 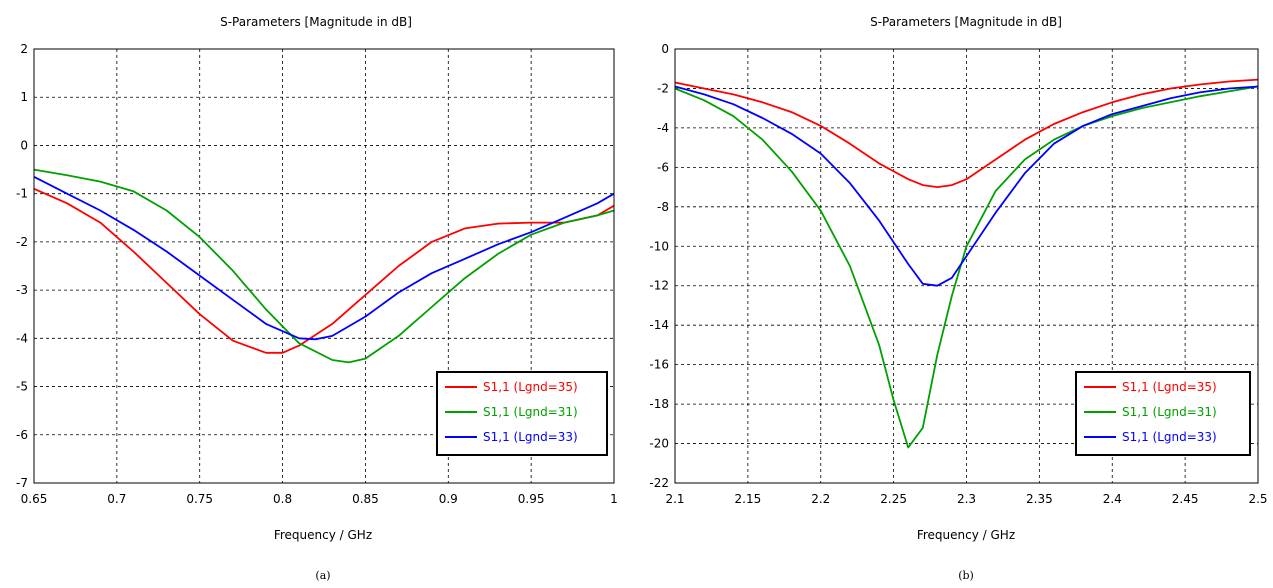 I want to click on x-tick-label: 0.95, so click(x=531, y=499).